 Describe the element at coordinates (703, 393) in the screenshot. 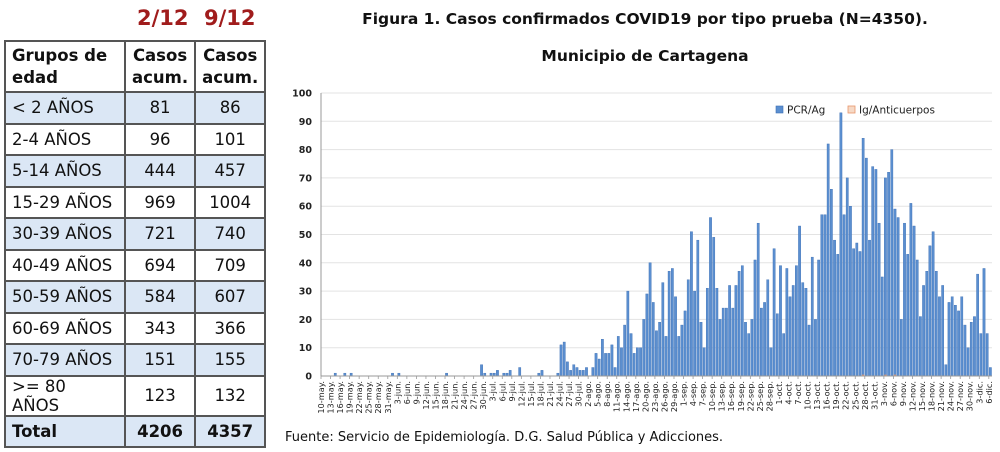

I see `x-tick-label: 7-sep.` at that location.